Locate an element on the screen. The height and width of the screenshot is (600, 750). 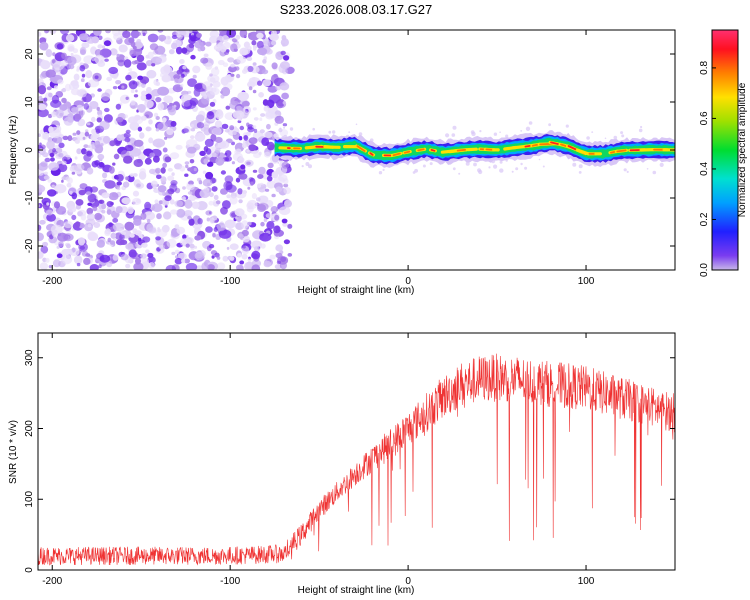
spectrogram-x-tick-label: 100 is located at coordinates (586, 281).